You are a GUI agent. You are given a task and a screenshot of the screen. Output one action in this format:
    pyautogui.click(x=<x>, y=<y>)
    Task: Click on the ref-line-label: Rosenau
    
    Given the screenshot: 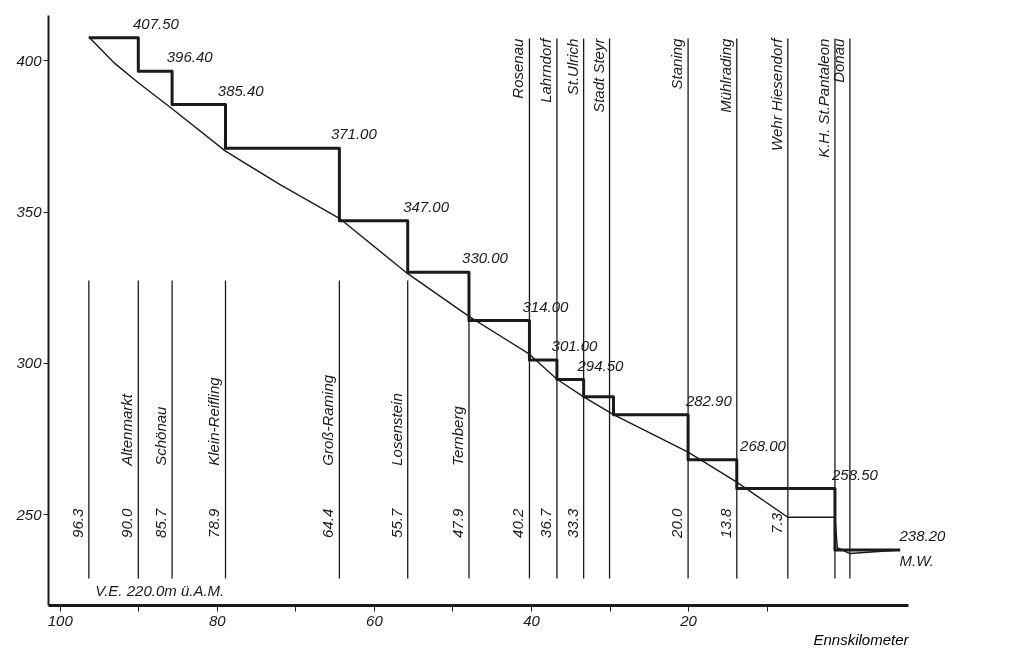 What is the action you would take?
    pyautogui.click(x=518, y=68)
    